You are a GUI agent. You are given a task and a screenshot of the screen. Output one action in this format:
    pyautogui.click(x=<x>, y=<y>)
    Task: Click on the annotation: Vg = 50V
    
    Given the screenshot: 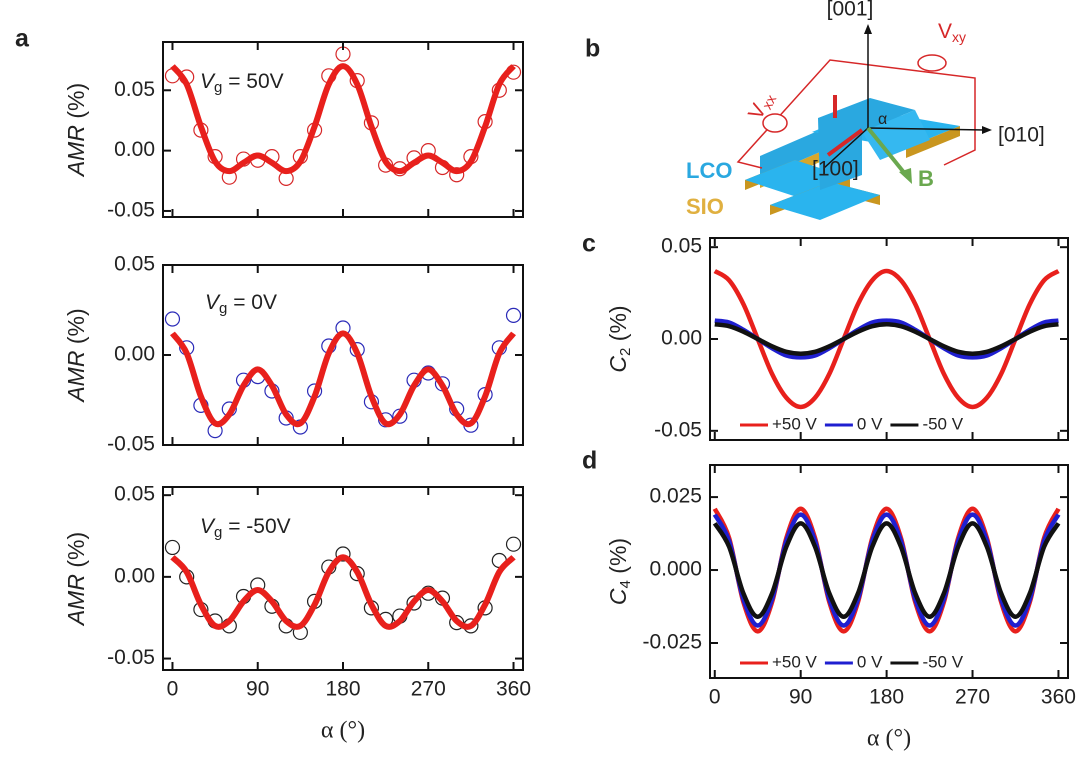 What is the action you would take?
    pyautogui.click(x=242, y=83)
    